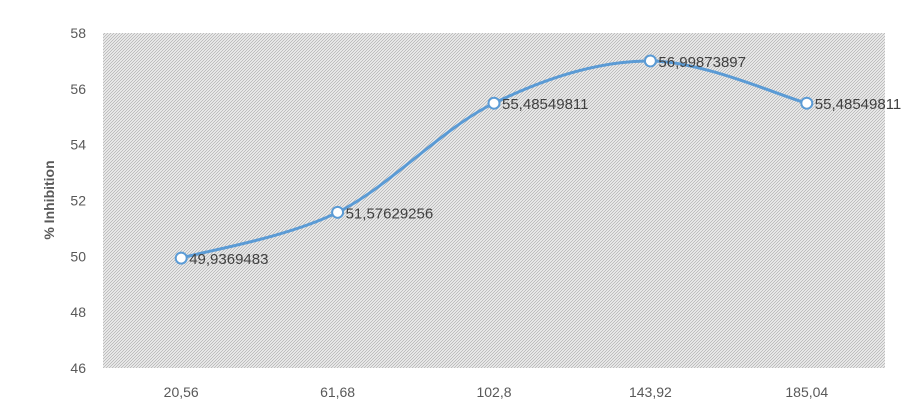  Describe the element at coordinates (390, 213) in the screenshot. I see `data-label: 51,57629256` at that location.